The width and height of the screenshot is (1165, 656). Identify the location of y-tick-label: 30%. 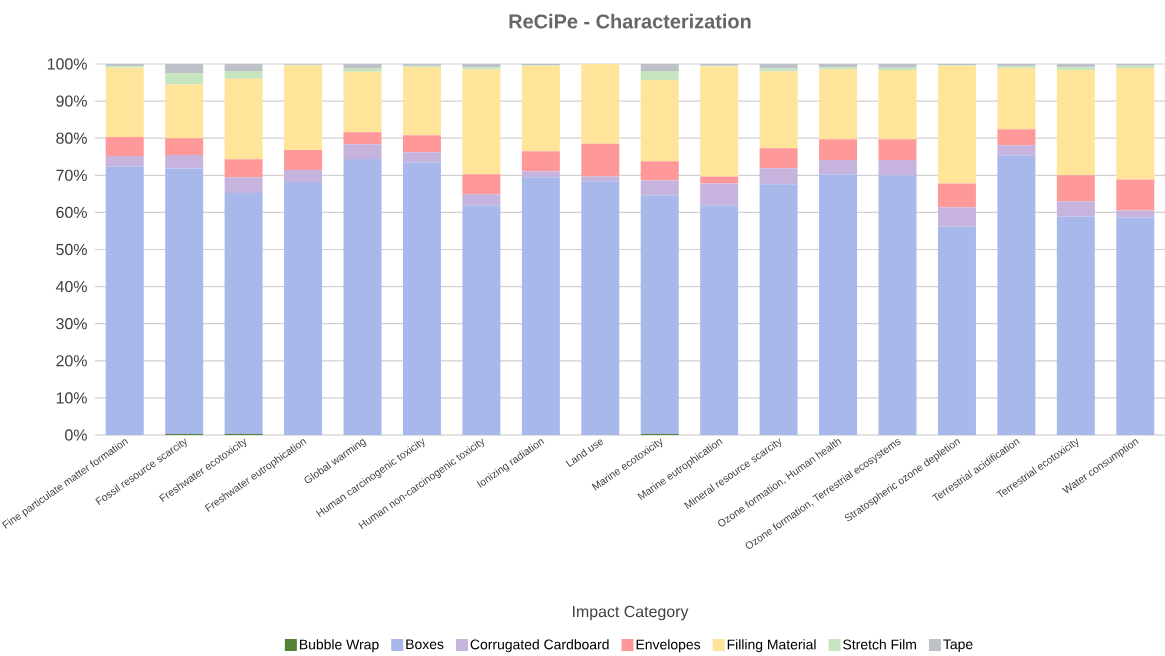
(71, 324).